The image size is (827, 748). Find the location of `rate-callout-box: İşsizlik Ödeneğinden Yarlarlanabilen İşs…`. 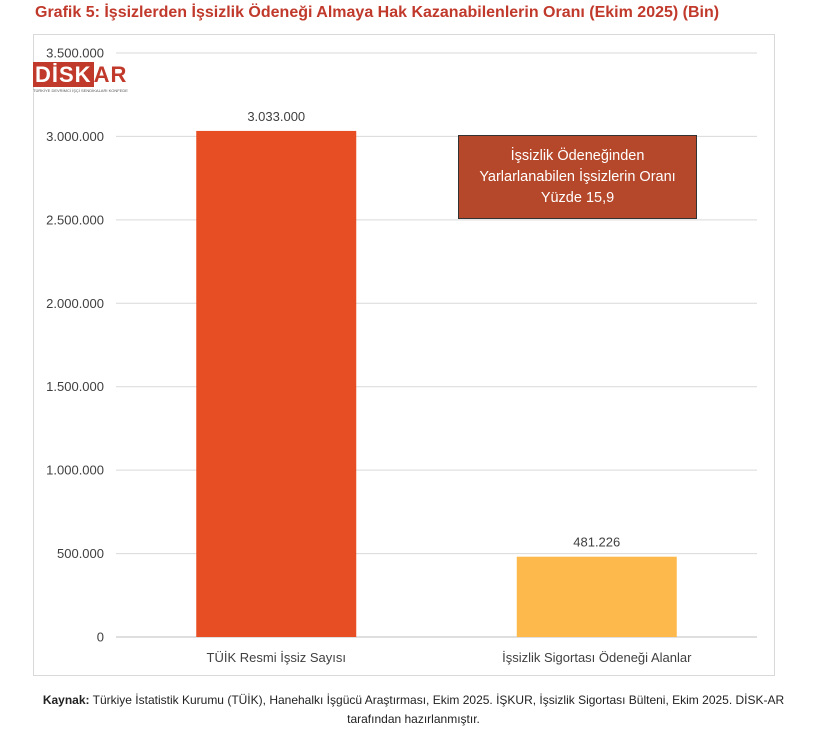

rate-callout-box: İşsizlik Ödeneğinden Yarlarlanabilen İşs… is located at coordinates (577, 177).